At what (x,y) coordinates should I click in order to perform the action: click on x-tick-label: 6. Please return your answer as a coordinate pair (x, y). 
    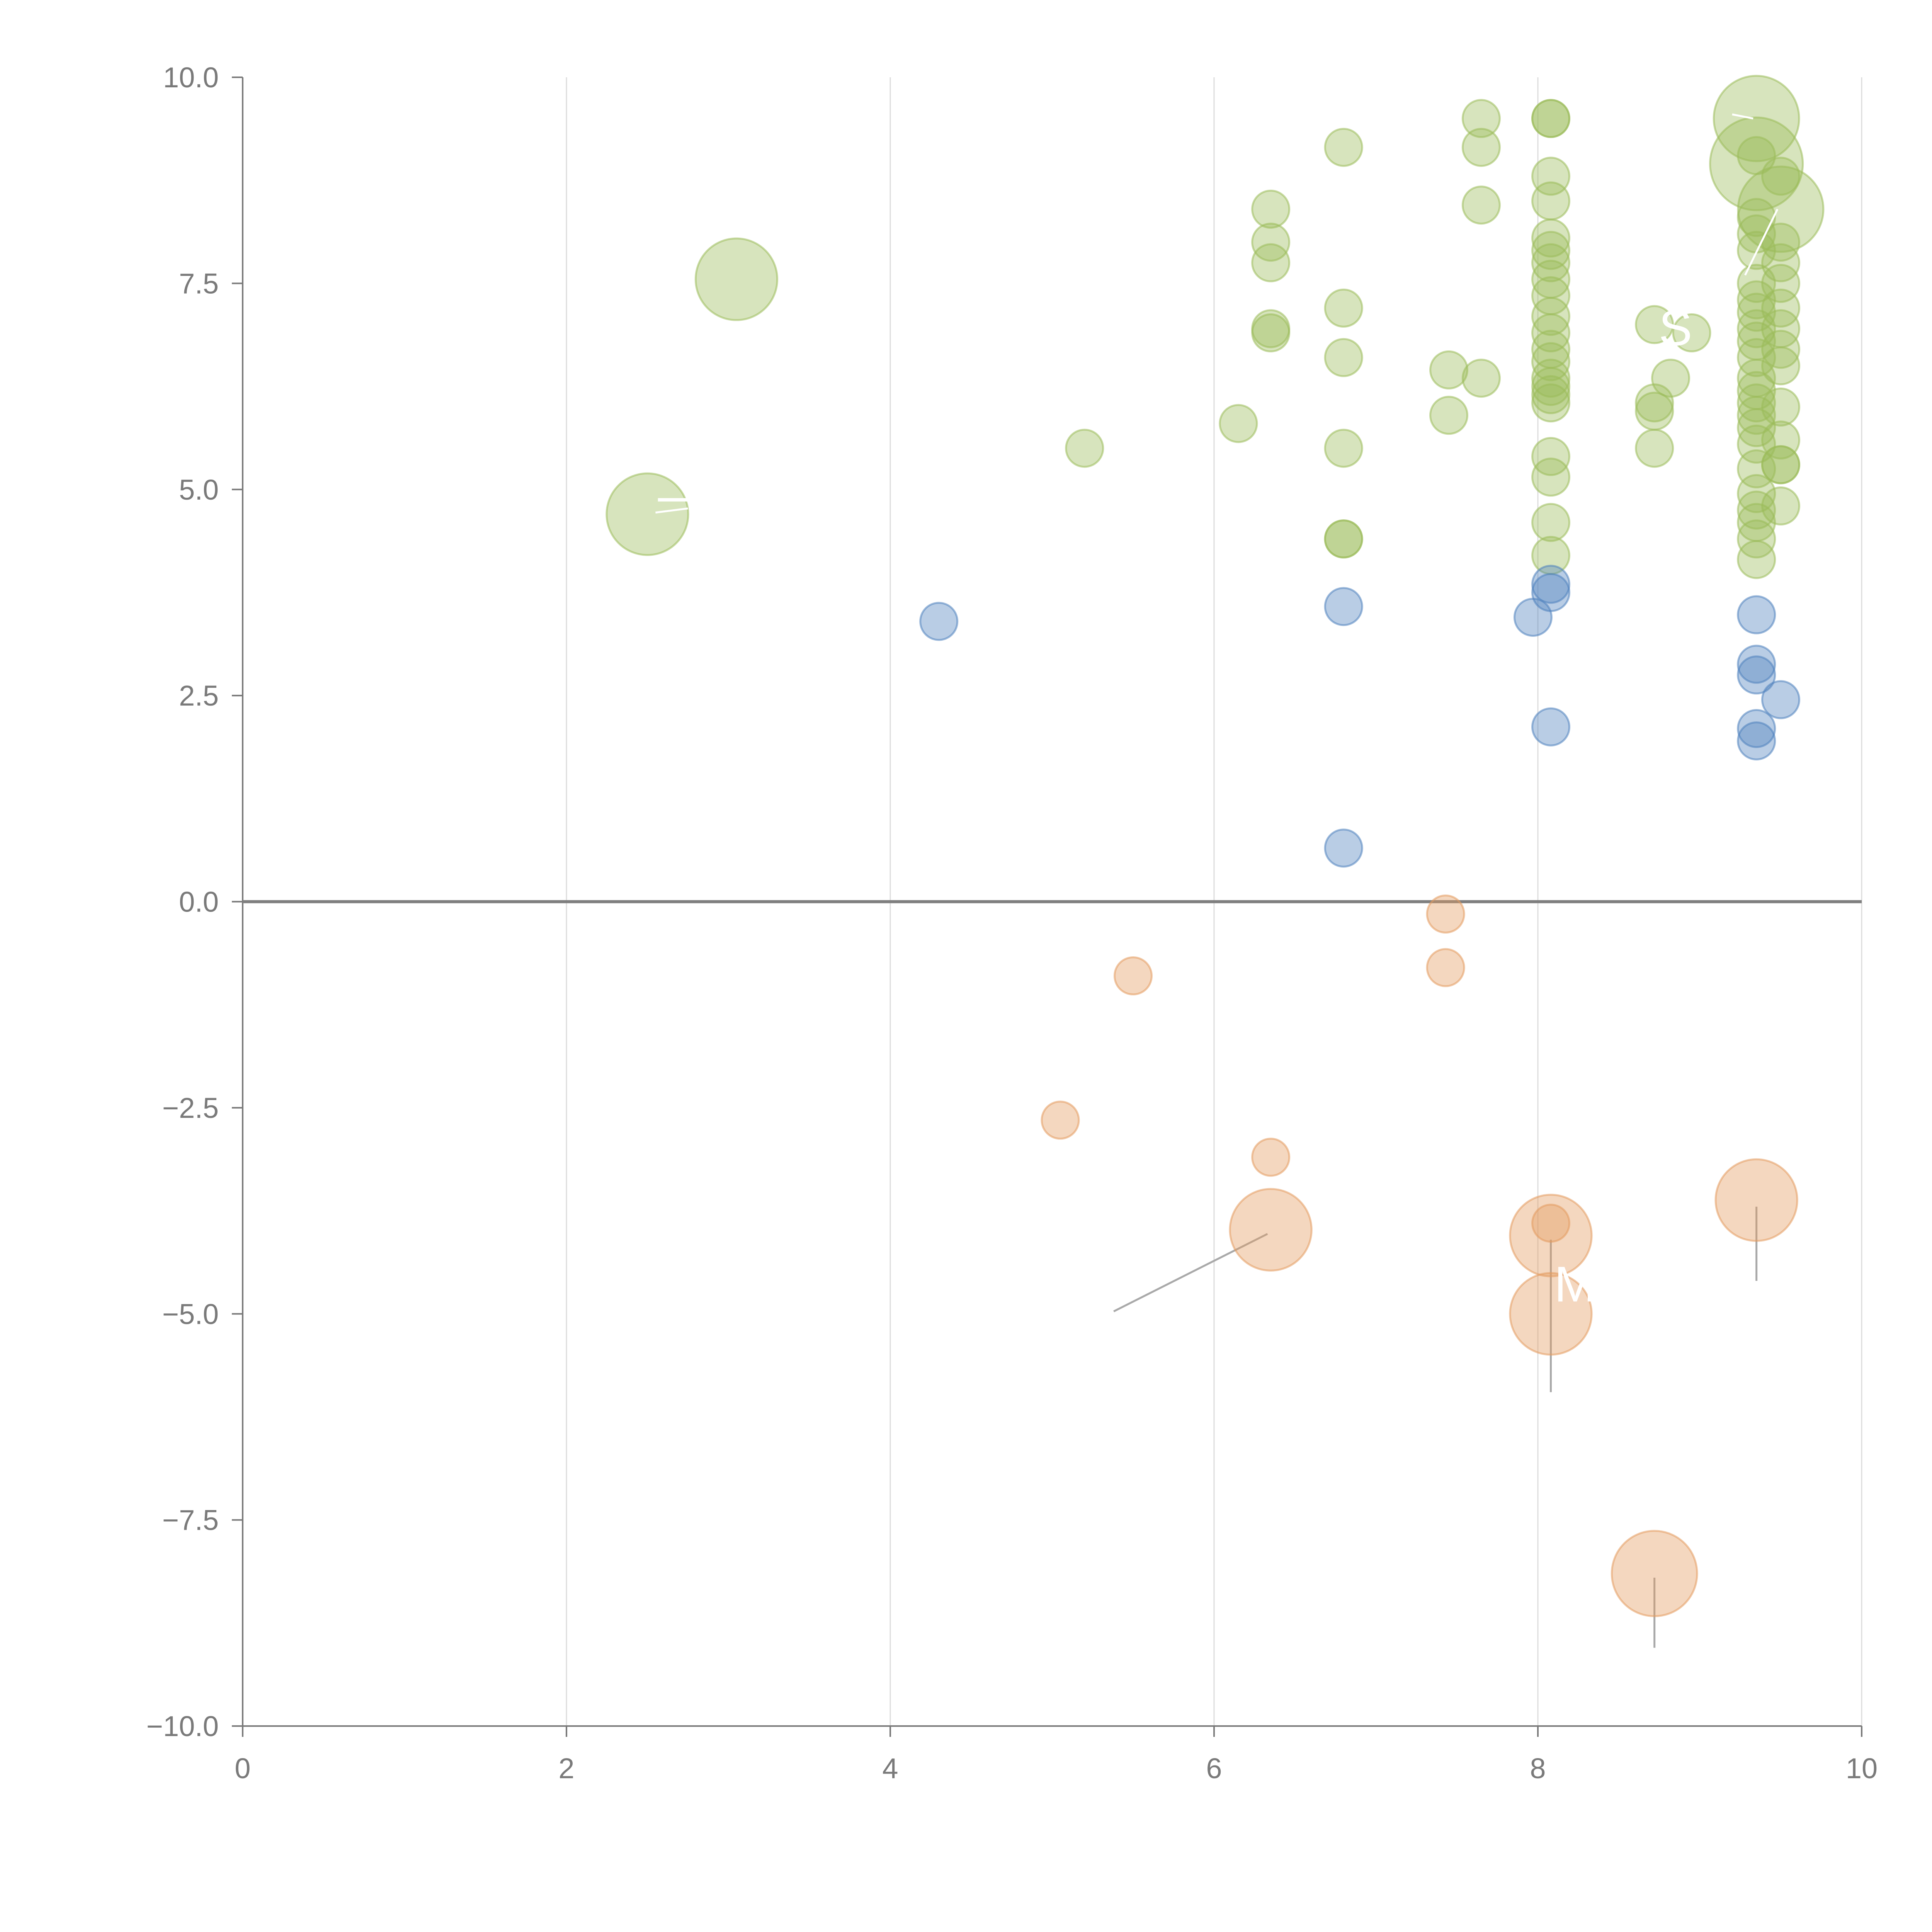
    Looking at the image, I should click on (1214, 1768).